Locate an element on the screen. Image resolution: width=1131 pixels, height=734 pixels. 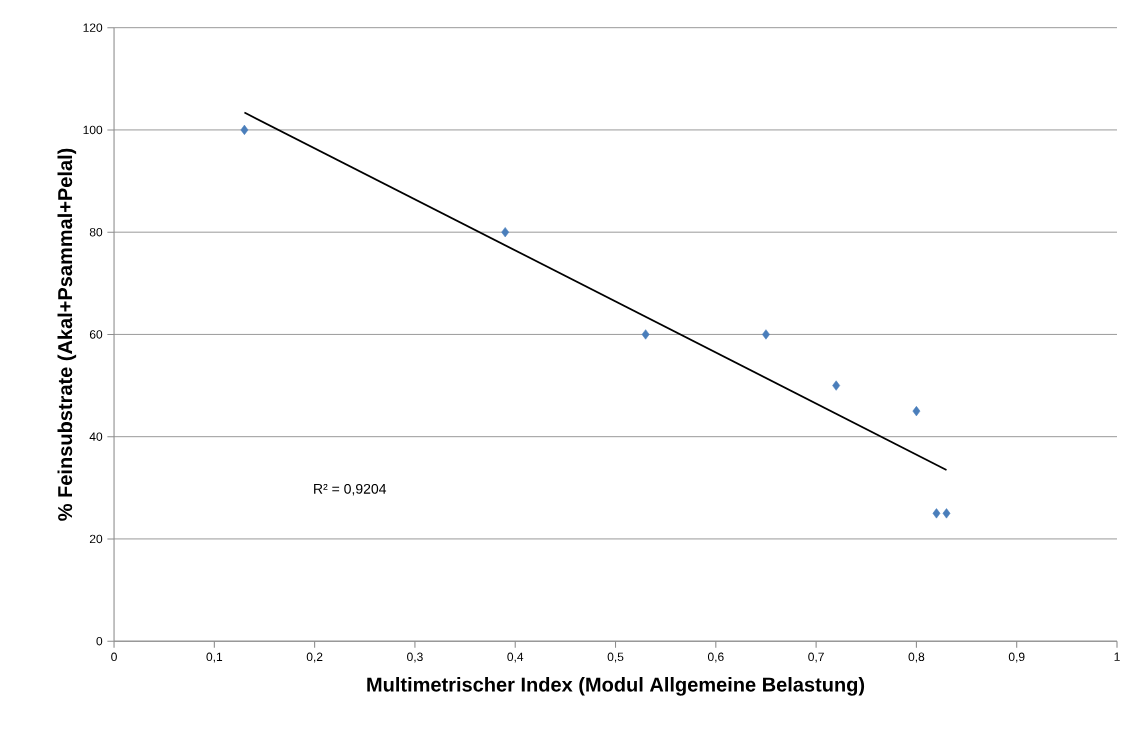
y-axis-title: % Feinsubstrate (Akal+Psammal+Pelal) is located at coordinates (67, 334).